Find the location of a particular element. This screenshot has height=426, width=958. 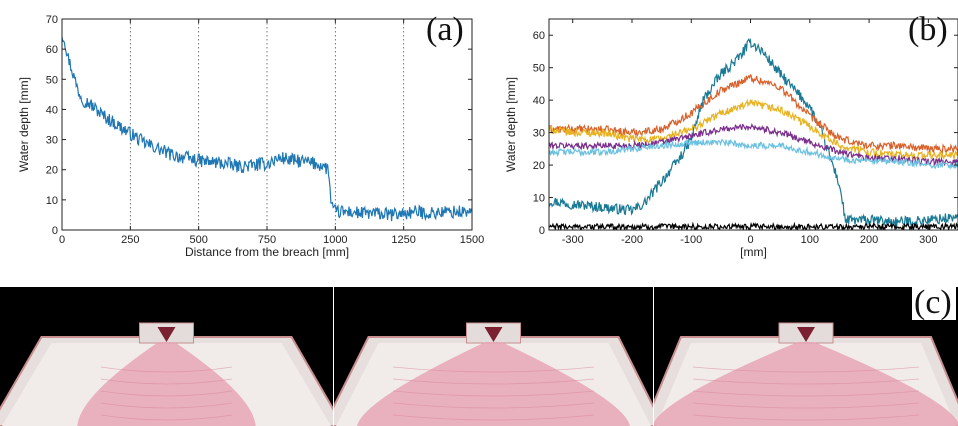

x-tick-label: 200 is located at coordinates (869, 240).